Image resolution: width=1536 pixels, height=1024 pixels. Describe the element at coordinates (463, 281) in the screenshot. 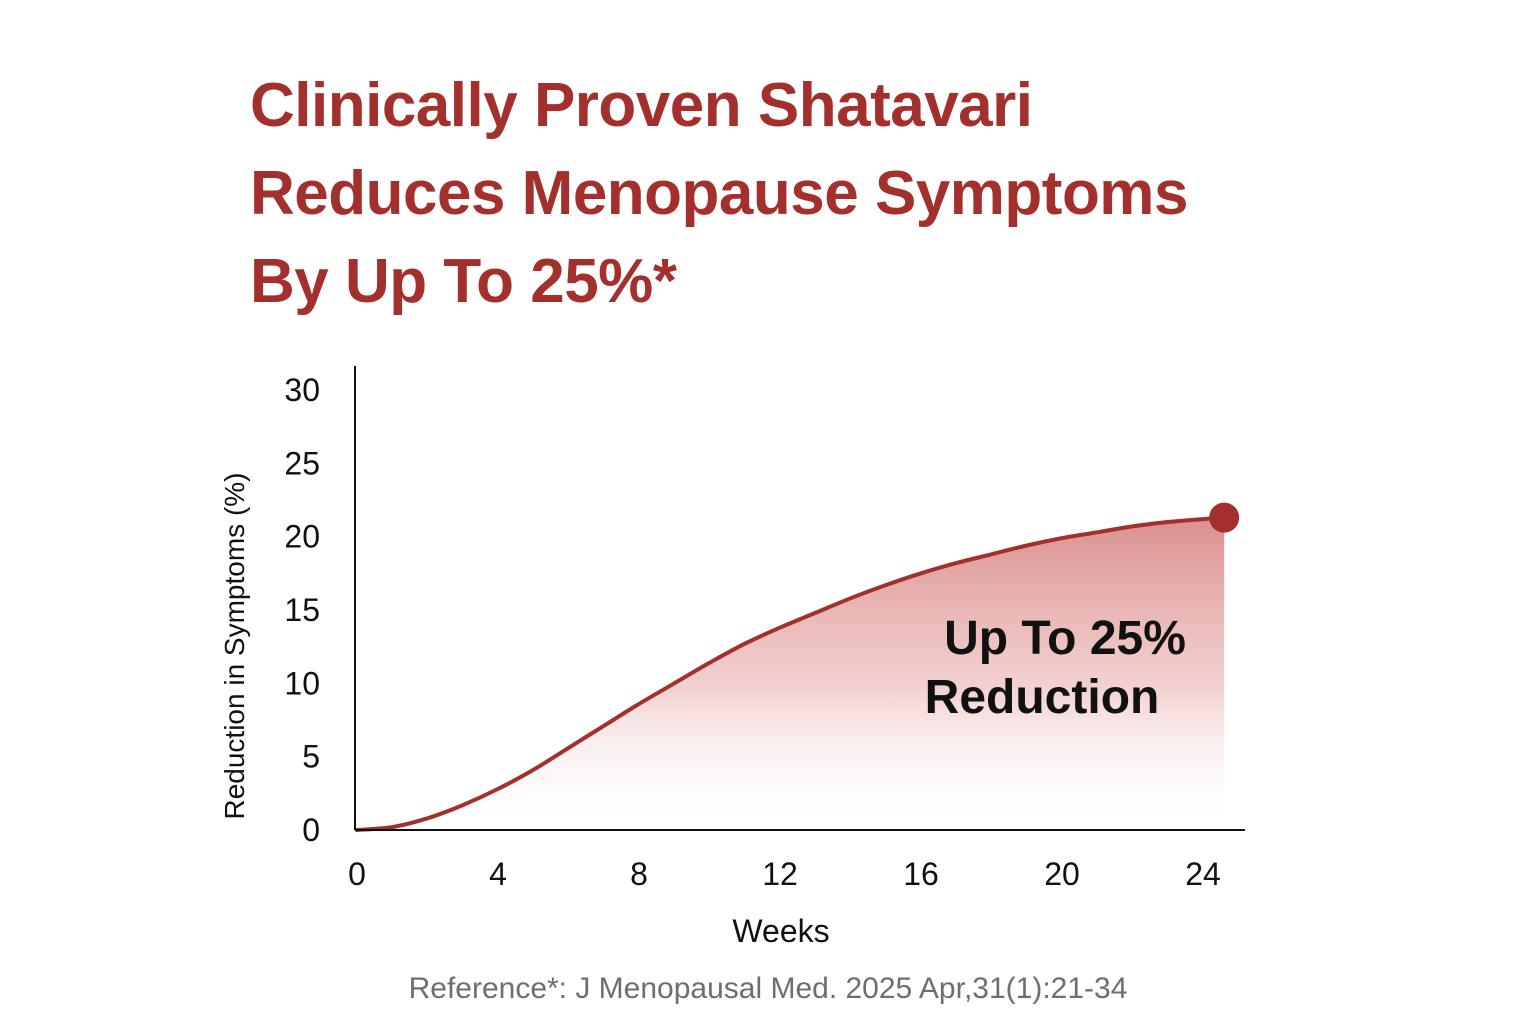

I see `chart-title-line-3: By Up To 25%*` at that location.